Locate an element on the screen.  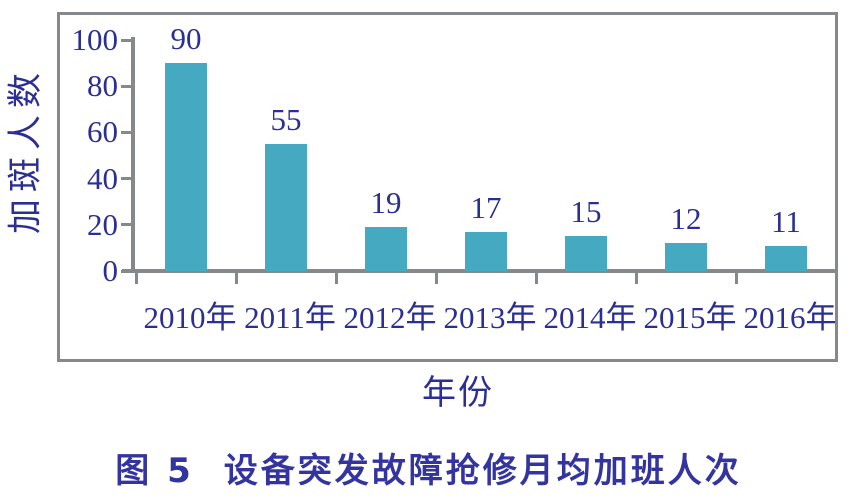
bar-value-label: 17 is located at coordinates (486, 207).